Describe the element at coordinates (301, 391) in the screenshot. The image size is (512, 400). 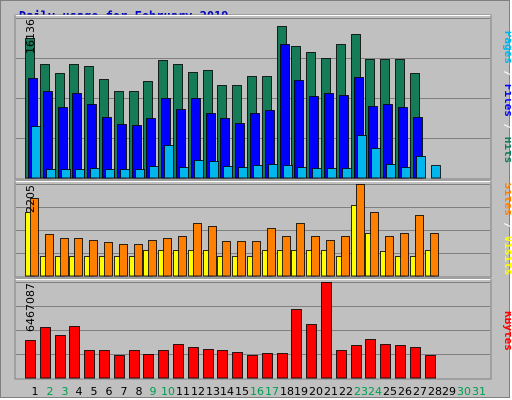
I see `day-label-19: 19` at that location.